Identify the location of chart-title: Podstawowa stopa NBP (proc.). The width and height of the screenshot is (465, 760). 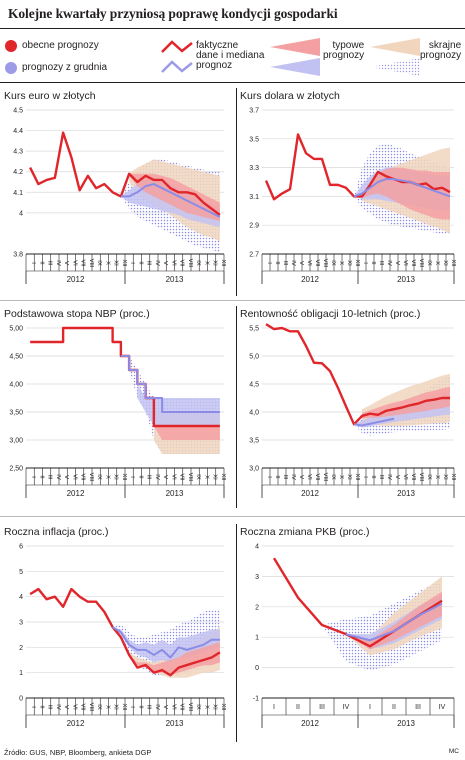
(77, 314).